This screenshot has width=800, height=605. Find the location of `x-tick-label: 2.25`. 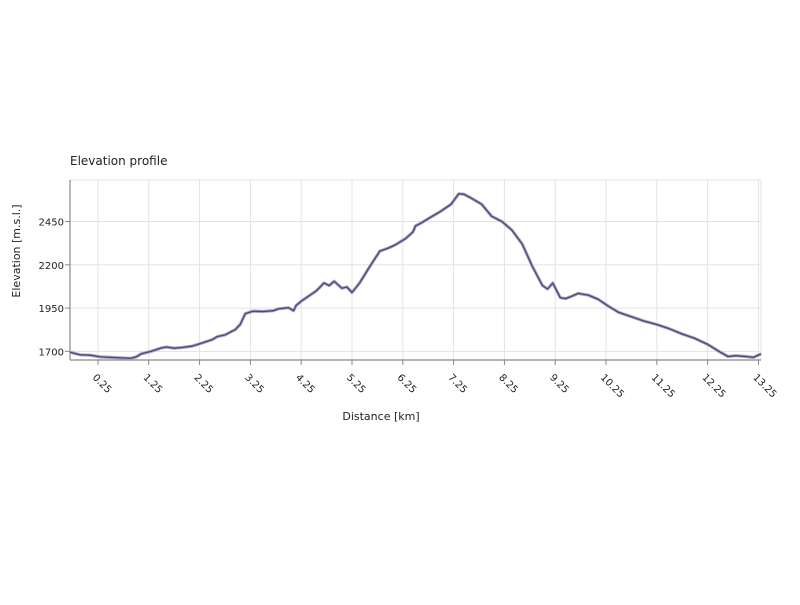

x-tick-label: 2.25 is located at coordinates (203, 384).